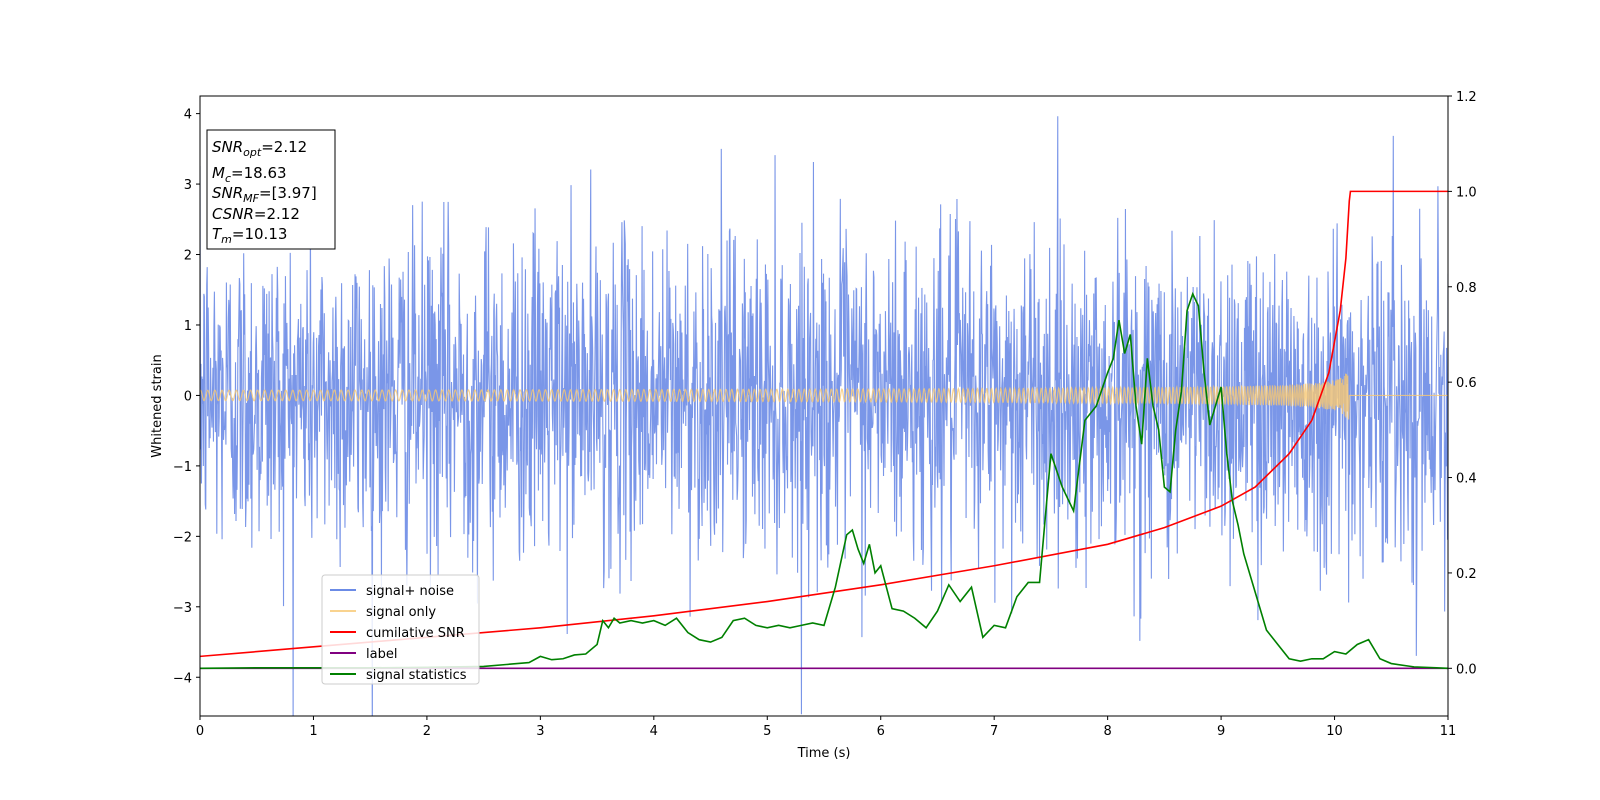  I want to click on legend-label: label, so click(381, 654).